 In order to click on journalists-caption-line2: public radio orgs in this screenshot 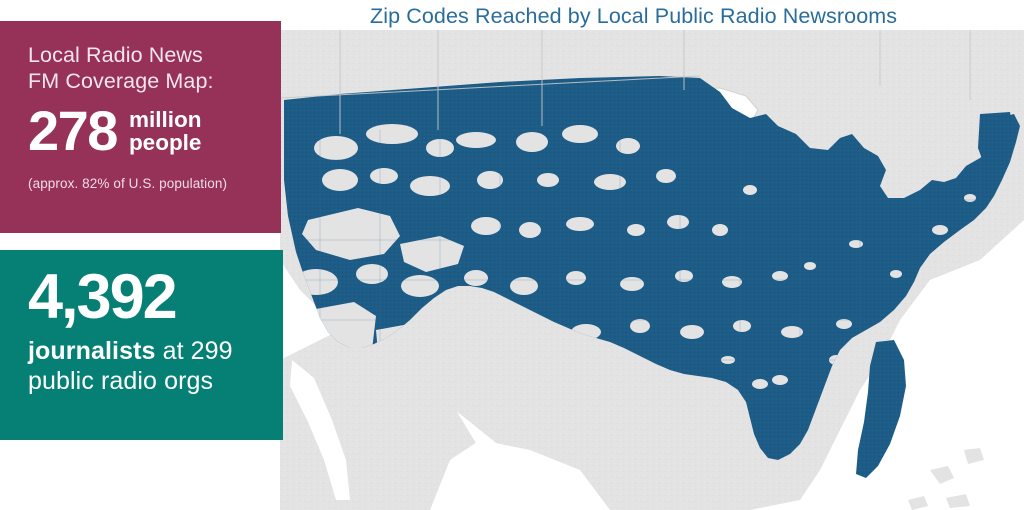, I will do `click(121, 381)`.